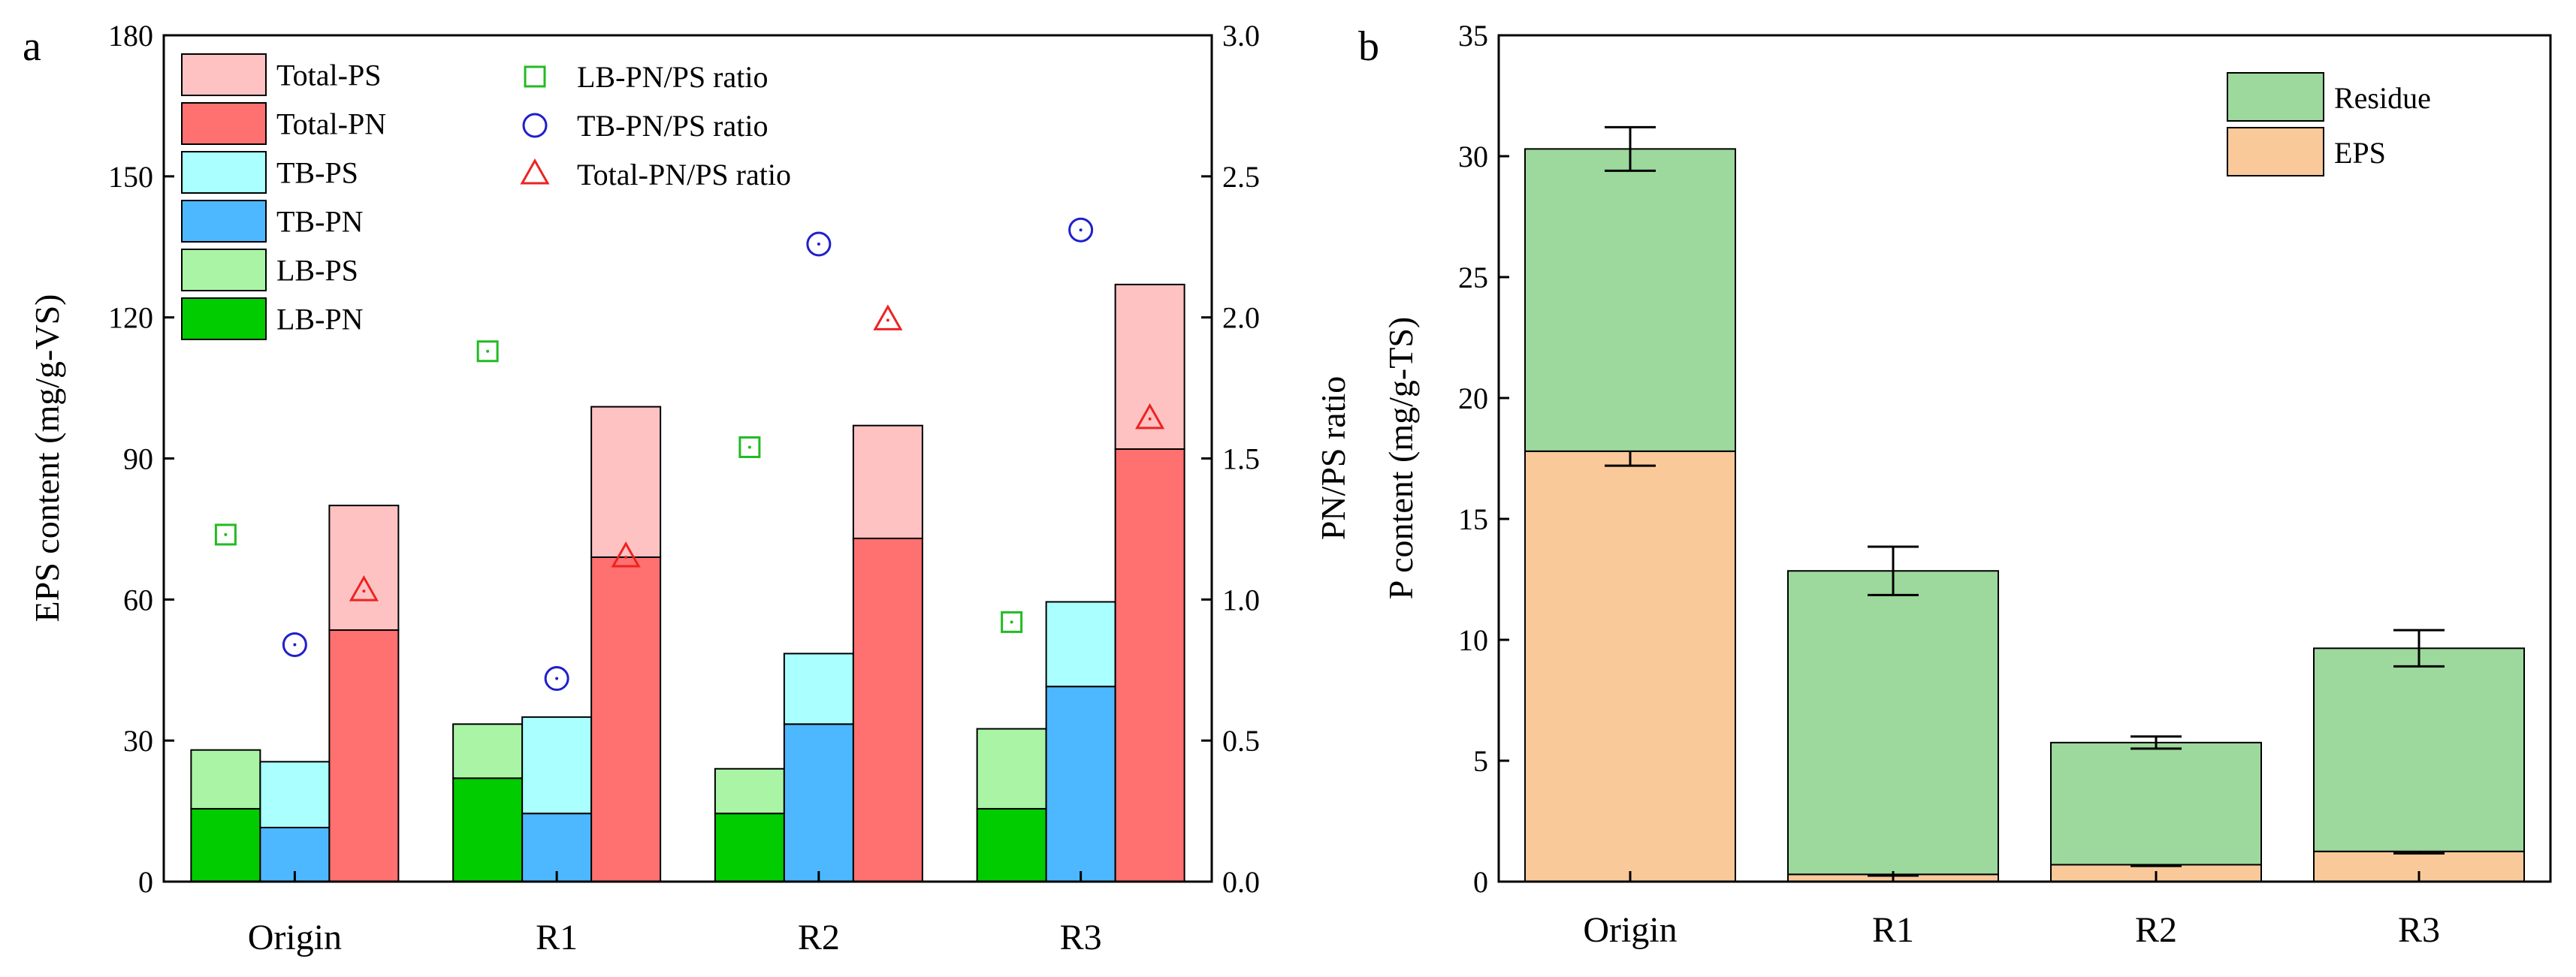  Describe the element at coordinates (818, 803) in the screenshot. I see `bar-tb-pn-r2` at that location.